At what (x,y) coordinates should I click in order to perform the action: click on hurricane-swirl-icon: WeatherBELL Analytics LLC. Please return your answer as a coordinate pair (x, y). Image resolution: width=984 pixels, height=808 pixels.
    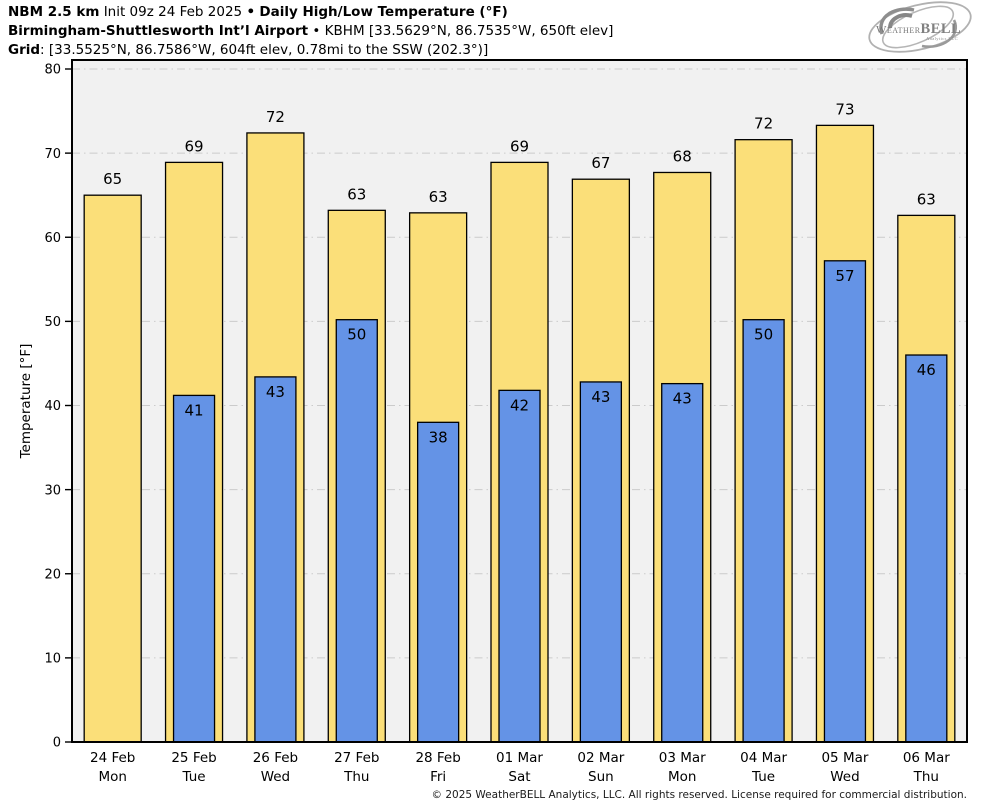
    Looking at the image, I should click on (920, 27).